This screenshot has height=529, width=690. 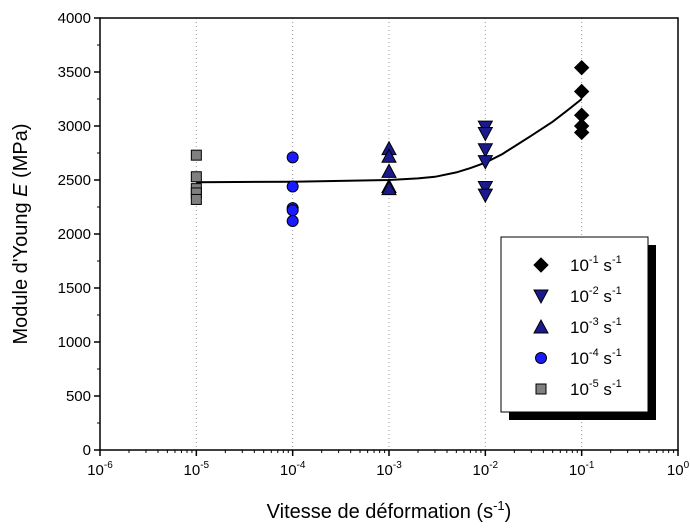 I want to click on y-axis-label: Module d'Young E (MPa), so click(x=21, y=234).